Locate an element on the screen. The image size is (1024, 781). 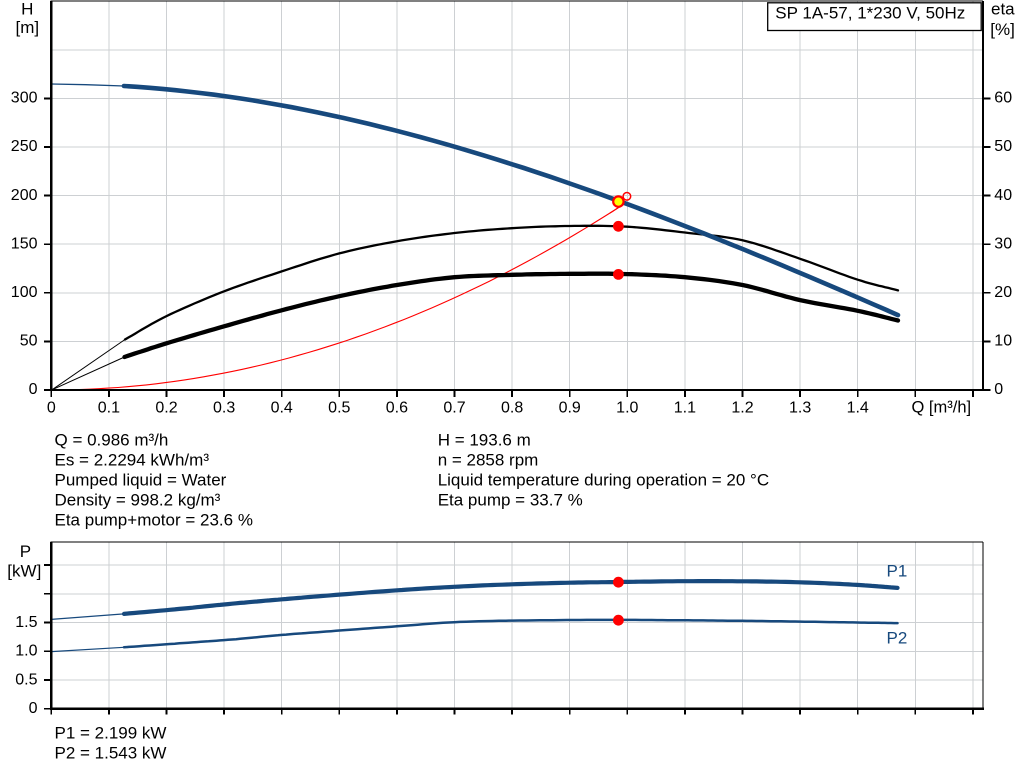
svg-text: 20 is located at coordinates (1003, 292).